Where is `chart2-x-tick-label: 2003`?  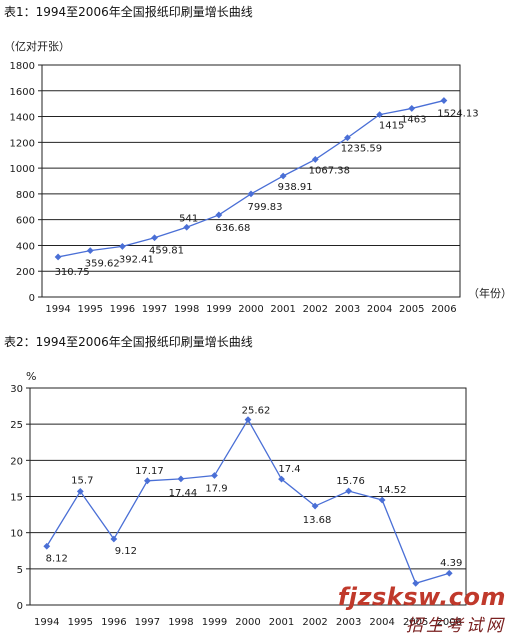
chart2-x-tick-label: 2003 is located at coordinates (348, 622).